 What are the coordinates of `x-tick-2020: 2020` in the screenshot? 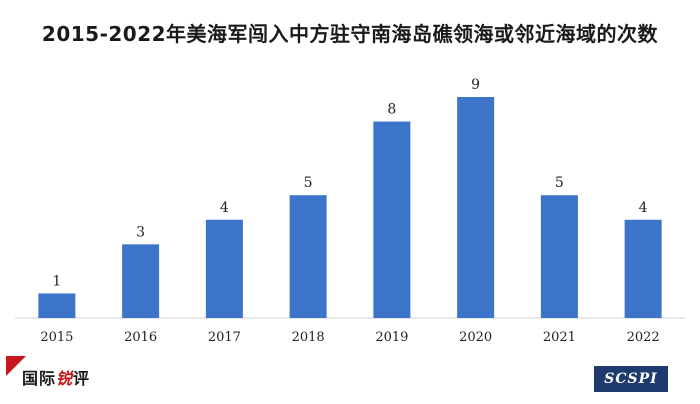 It's located at (475, 337).